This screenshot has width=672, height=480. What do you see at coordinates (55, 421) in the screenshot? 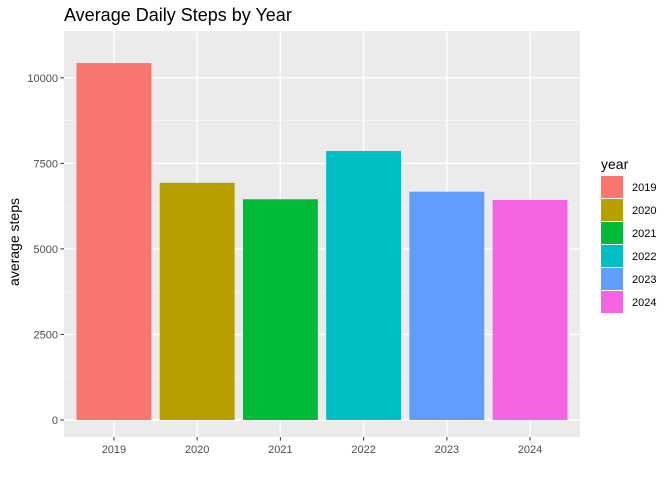
I see `y-tick-label: 0` at bounding box center [55, 421].